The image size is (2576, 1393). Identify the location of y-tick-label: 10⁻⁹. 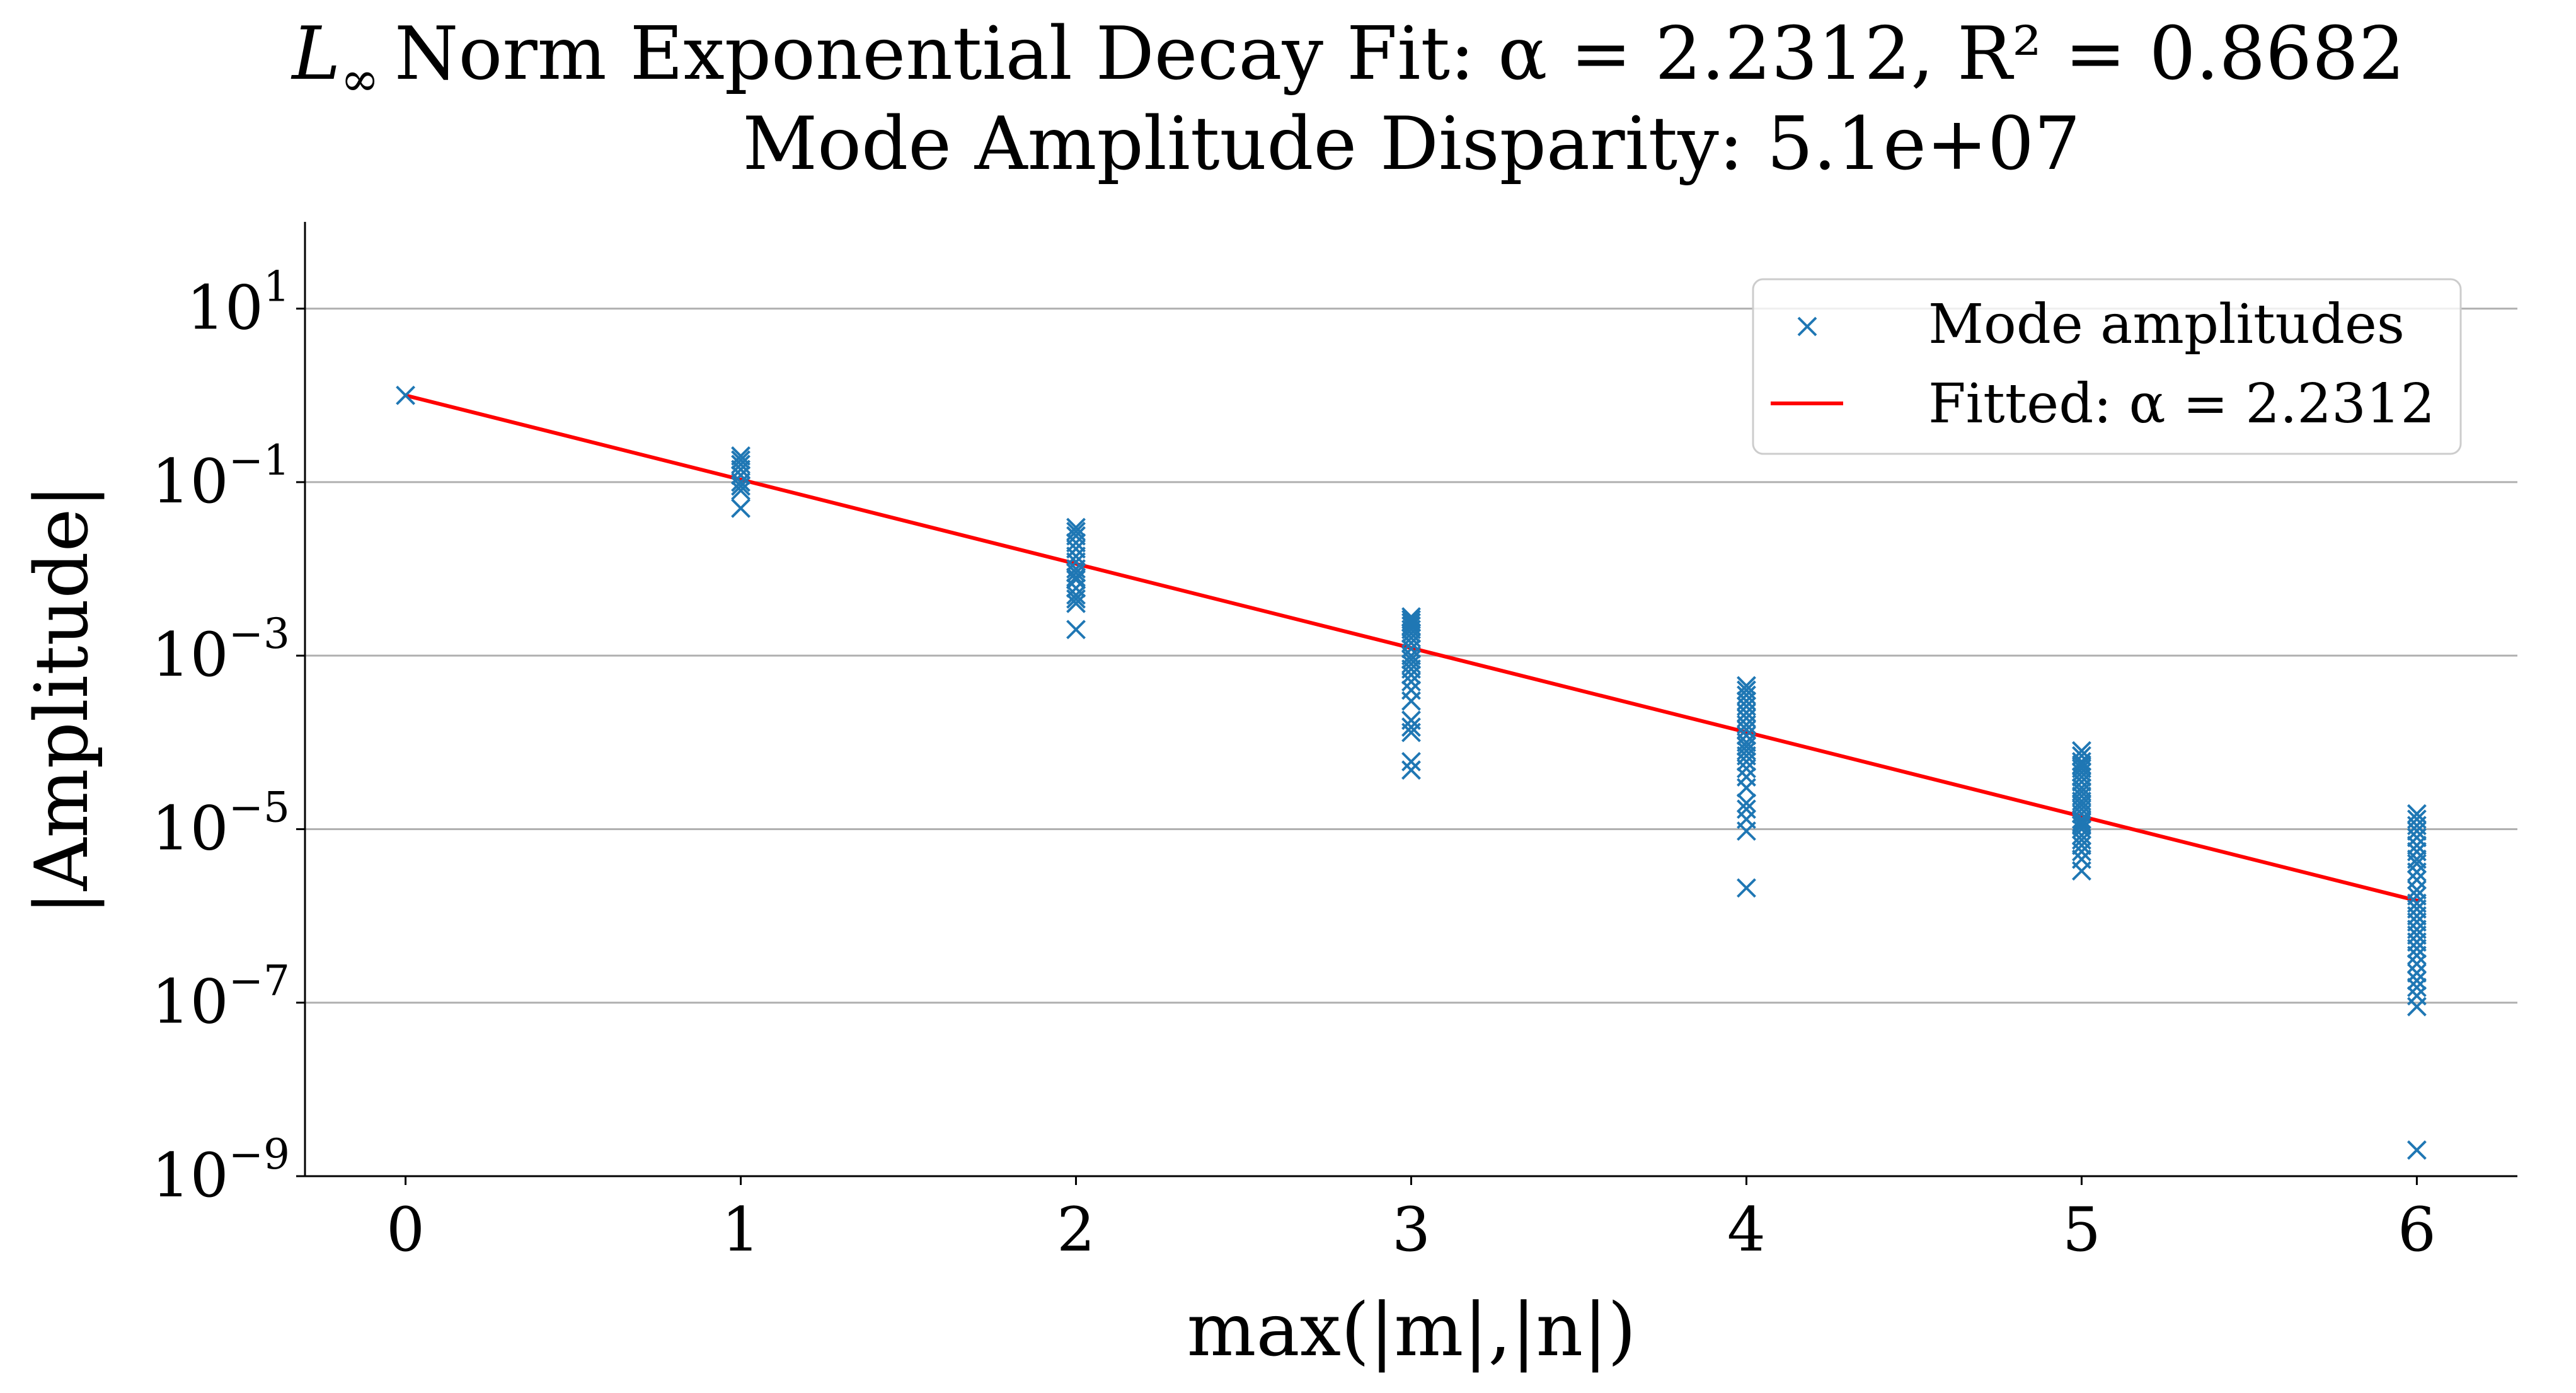
(221, 1170).